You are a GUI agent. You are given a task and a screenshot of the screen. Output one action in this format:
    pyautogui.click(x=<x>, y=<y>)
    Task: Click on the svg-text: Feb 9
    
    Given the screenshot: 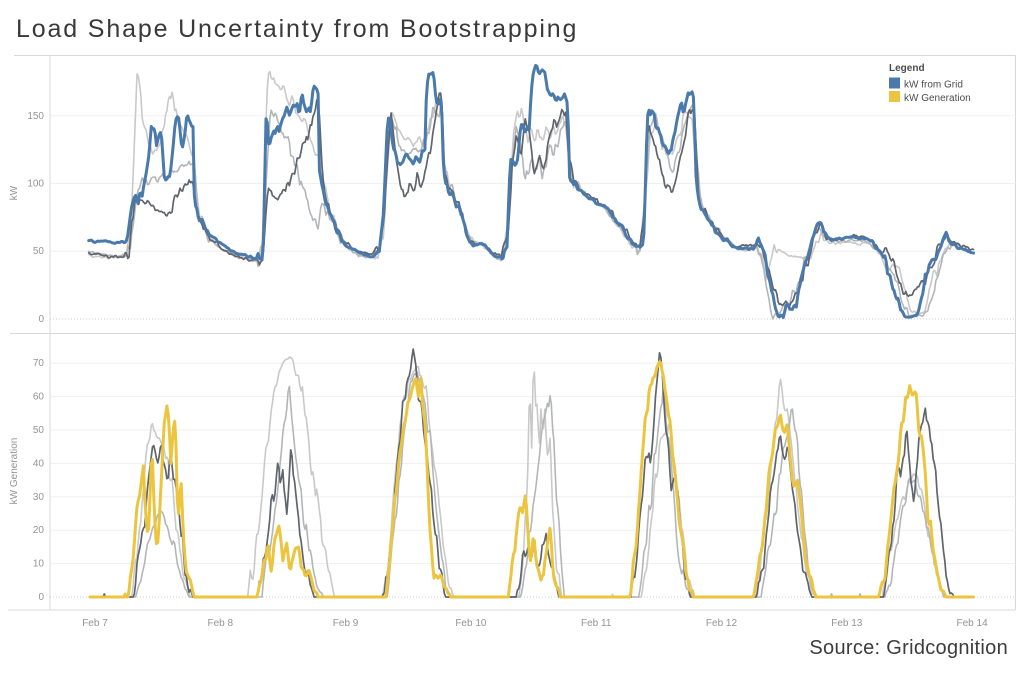 What is the action you would take?
    pyautogui.click(x=346, y=623)
    